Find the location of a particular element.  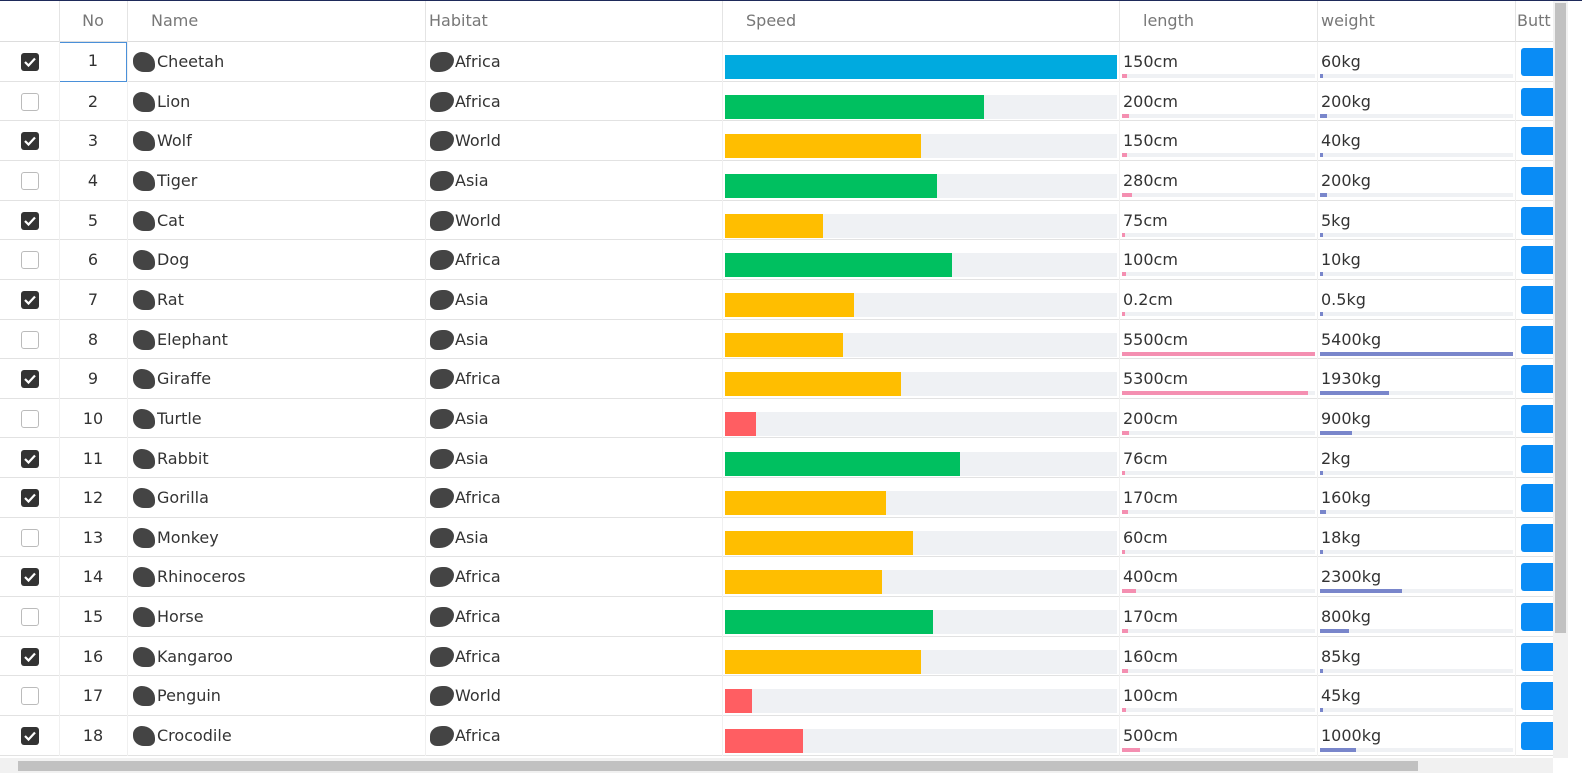

v-scroll-thumb is located at coordinates (1560, 318).